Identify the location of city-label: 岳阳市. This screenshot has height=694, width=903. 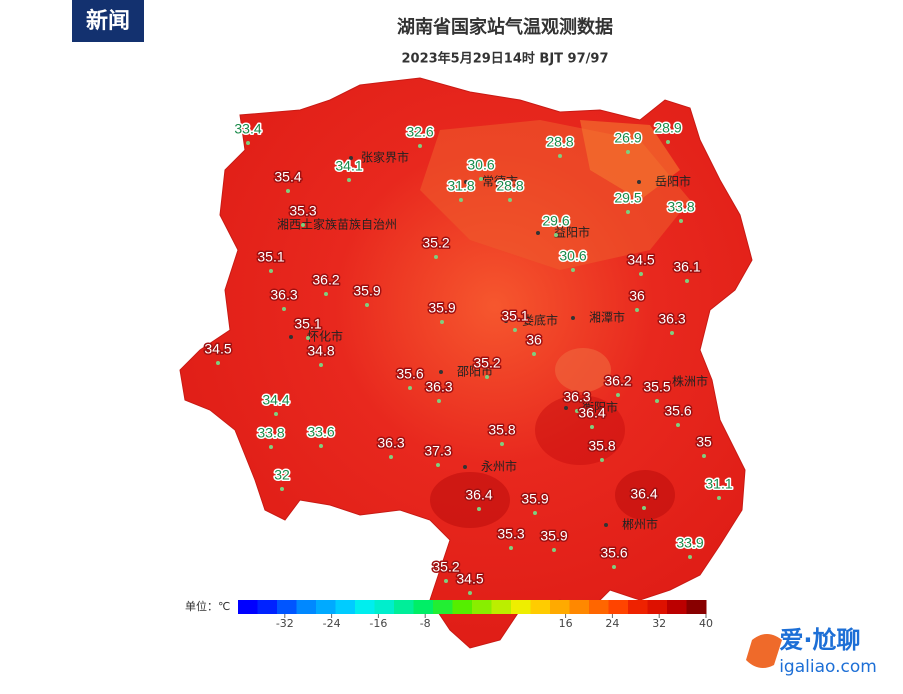
(673, 181).